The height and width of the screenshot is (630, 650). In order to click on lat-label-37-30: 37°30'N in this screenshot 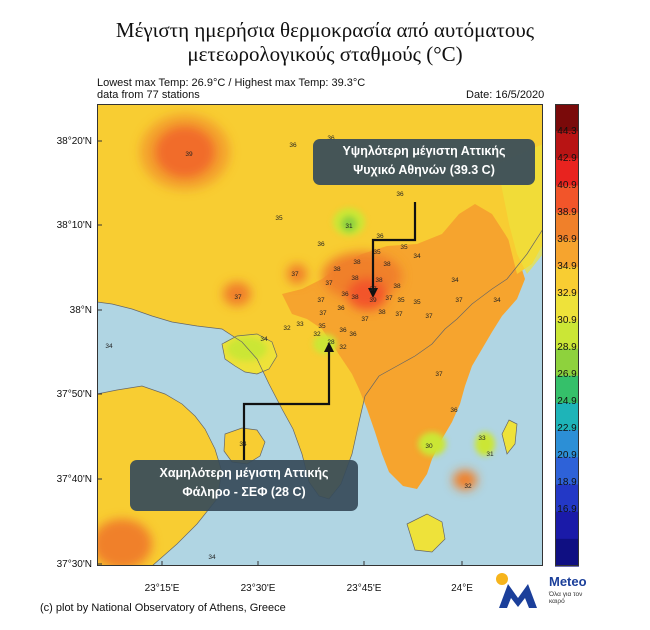, I will do `click(74, 564)`.